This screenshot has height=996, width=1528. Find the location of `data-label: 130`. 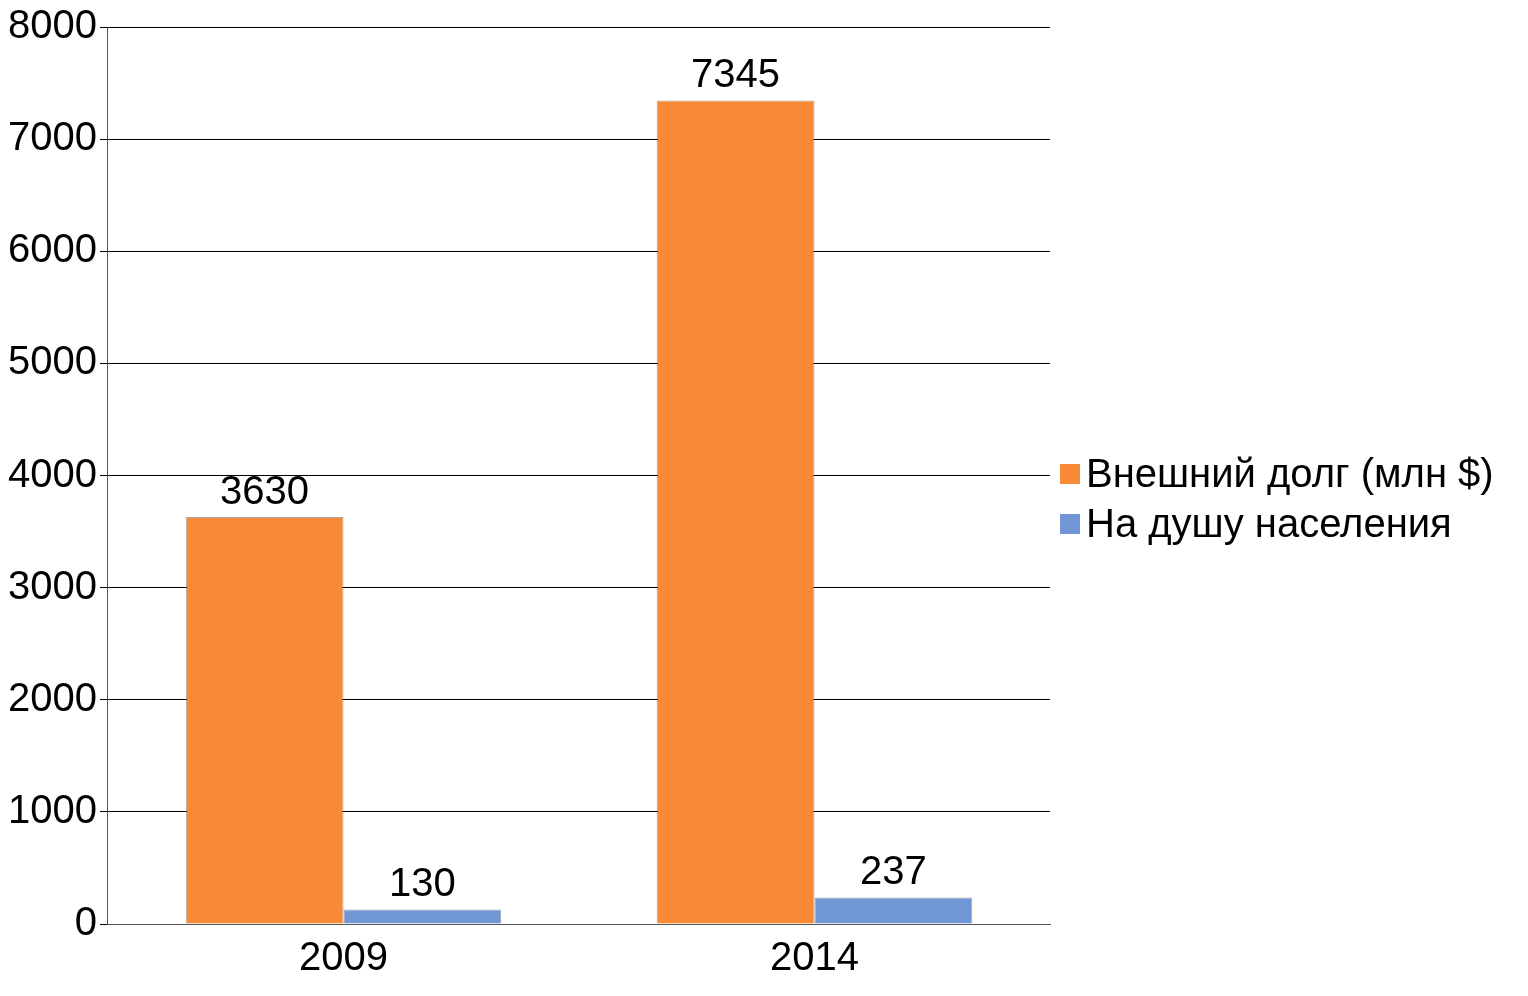

data-label: 130 is located at coordinates (422, 882).